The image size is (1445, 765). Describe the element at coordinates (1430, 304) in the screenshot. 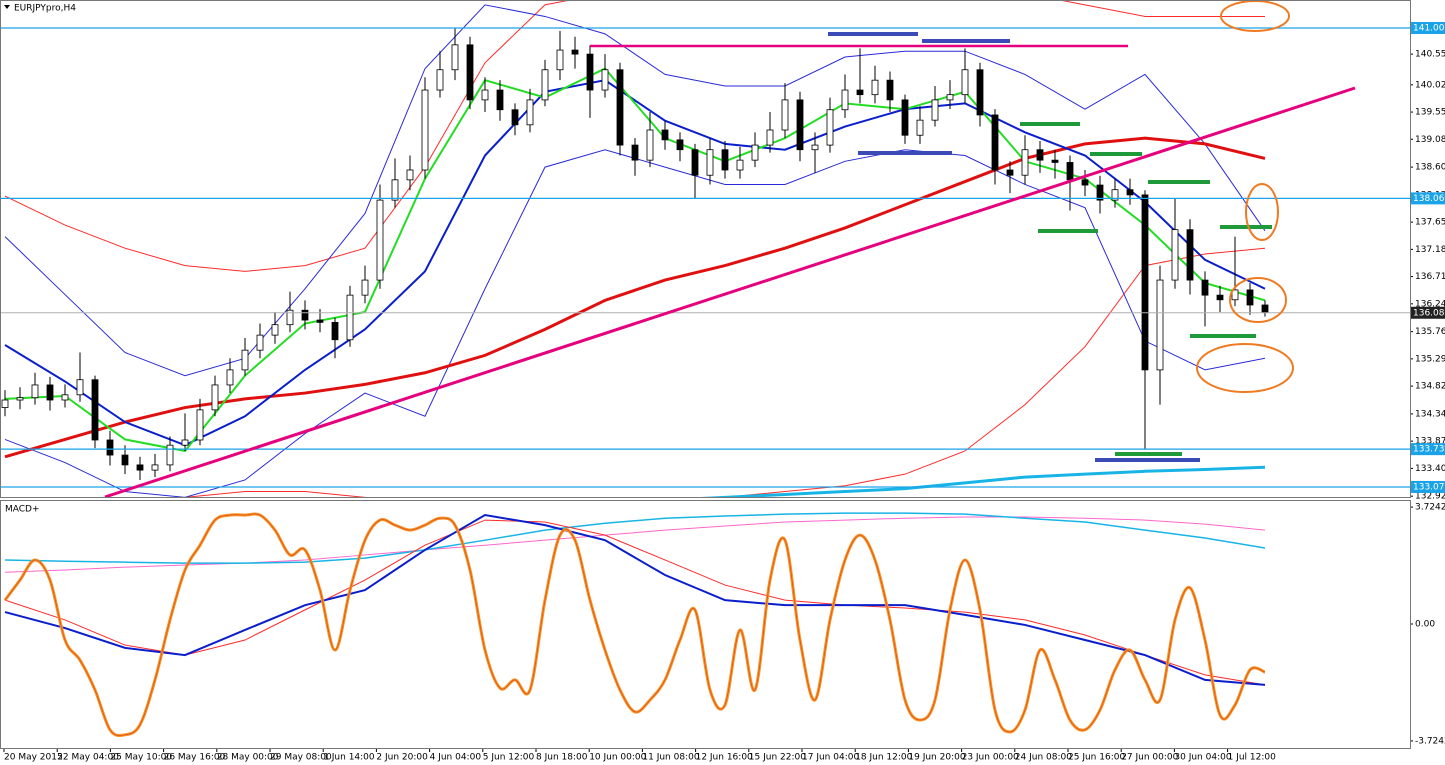

I see `y-tick-label: 136.240` at that location.